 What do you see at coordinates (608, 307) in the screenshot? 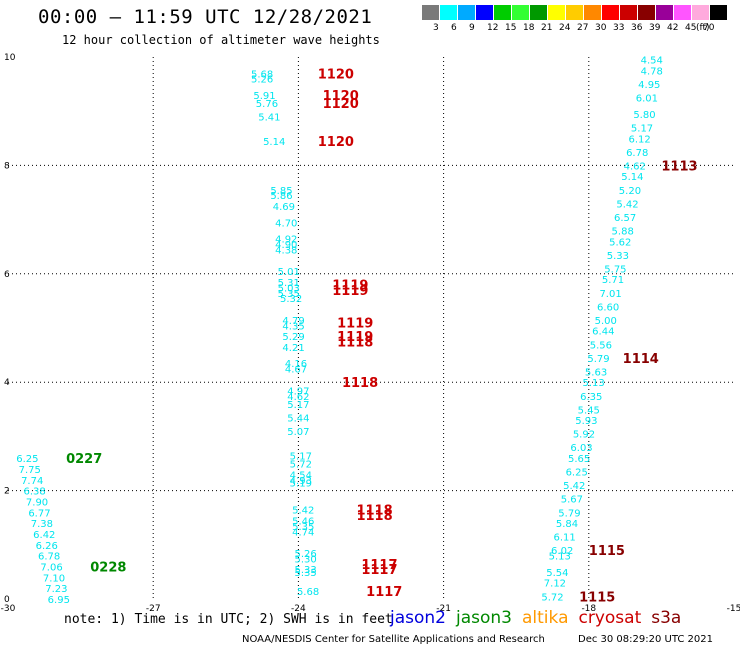
I see `wave-height-label: 6.60` at bounding box center [608, 307].